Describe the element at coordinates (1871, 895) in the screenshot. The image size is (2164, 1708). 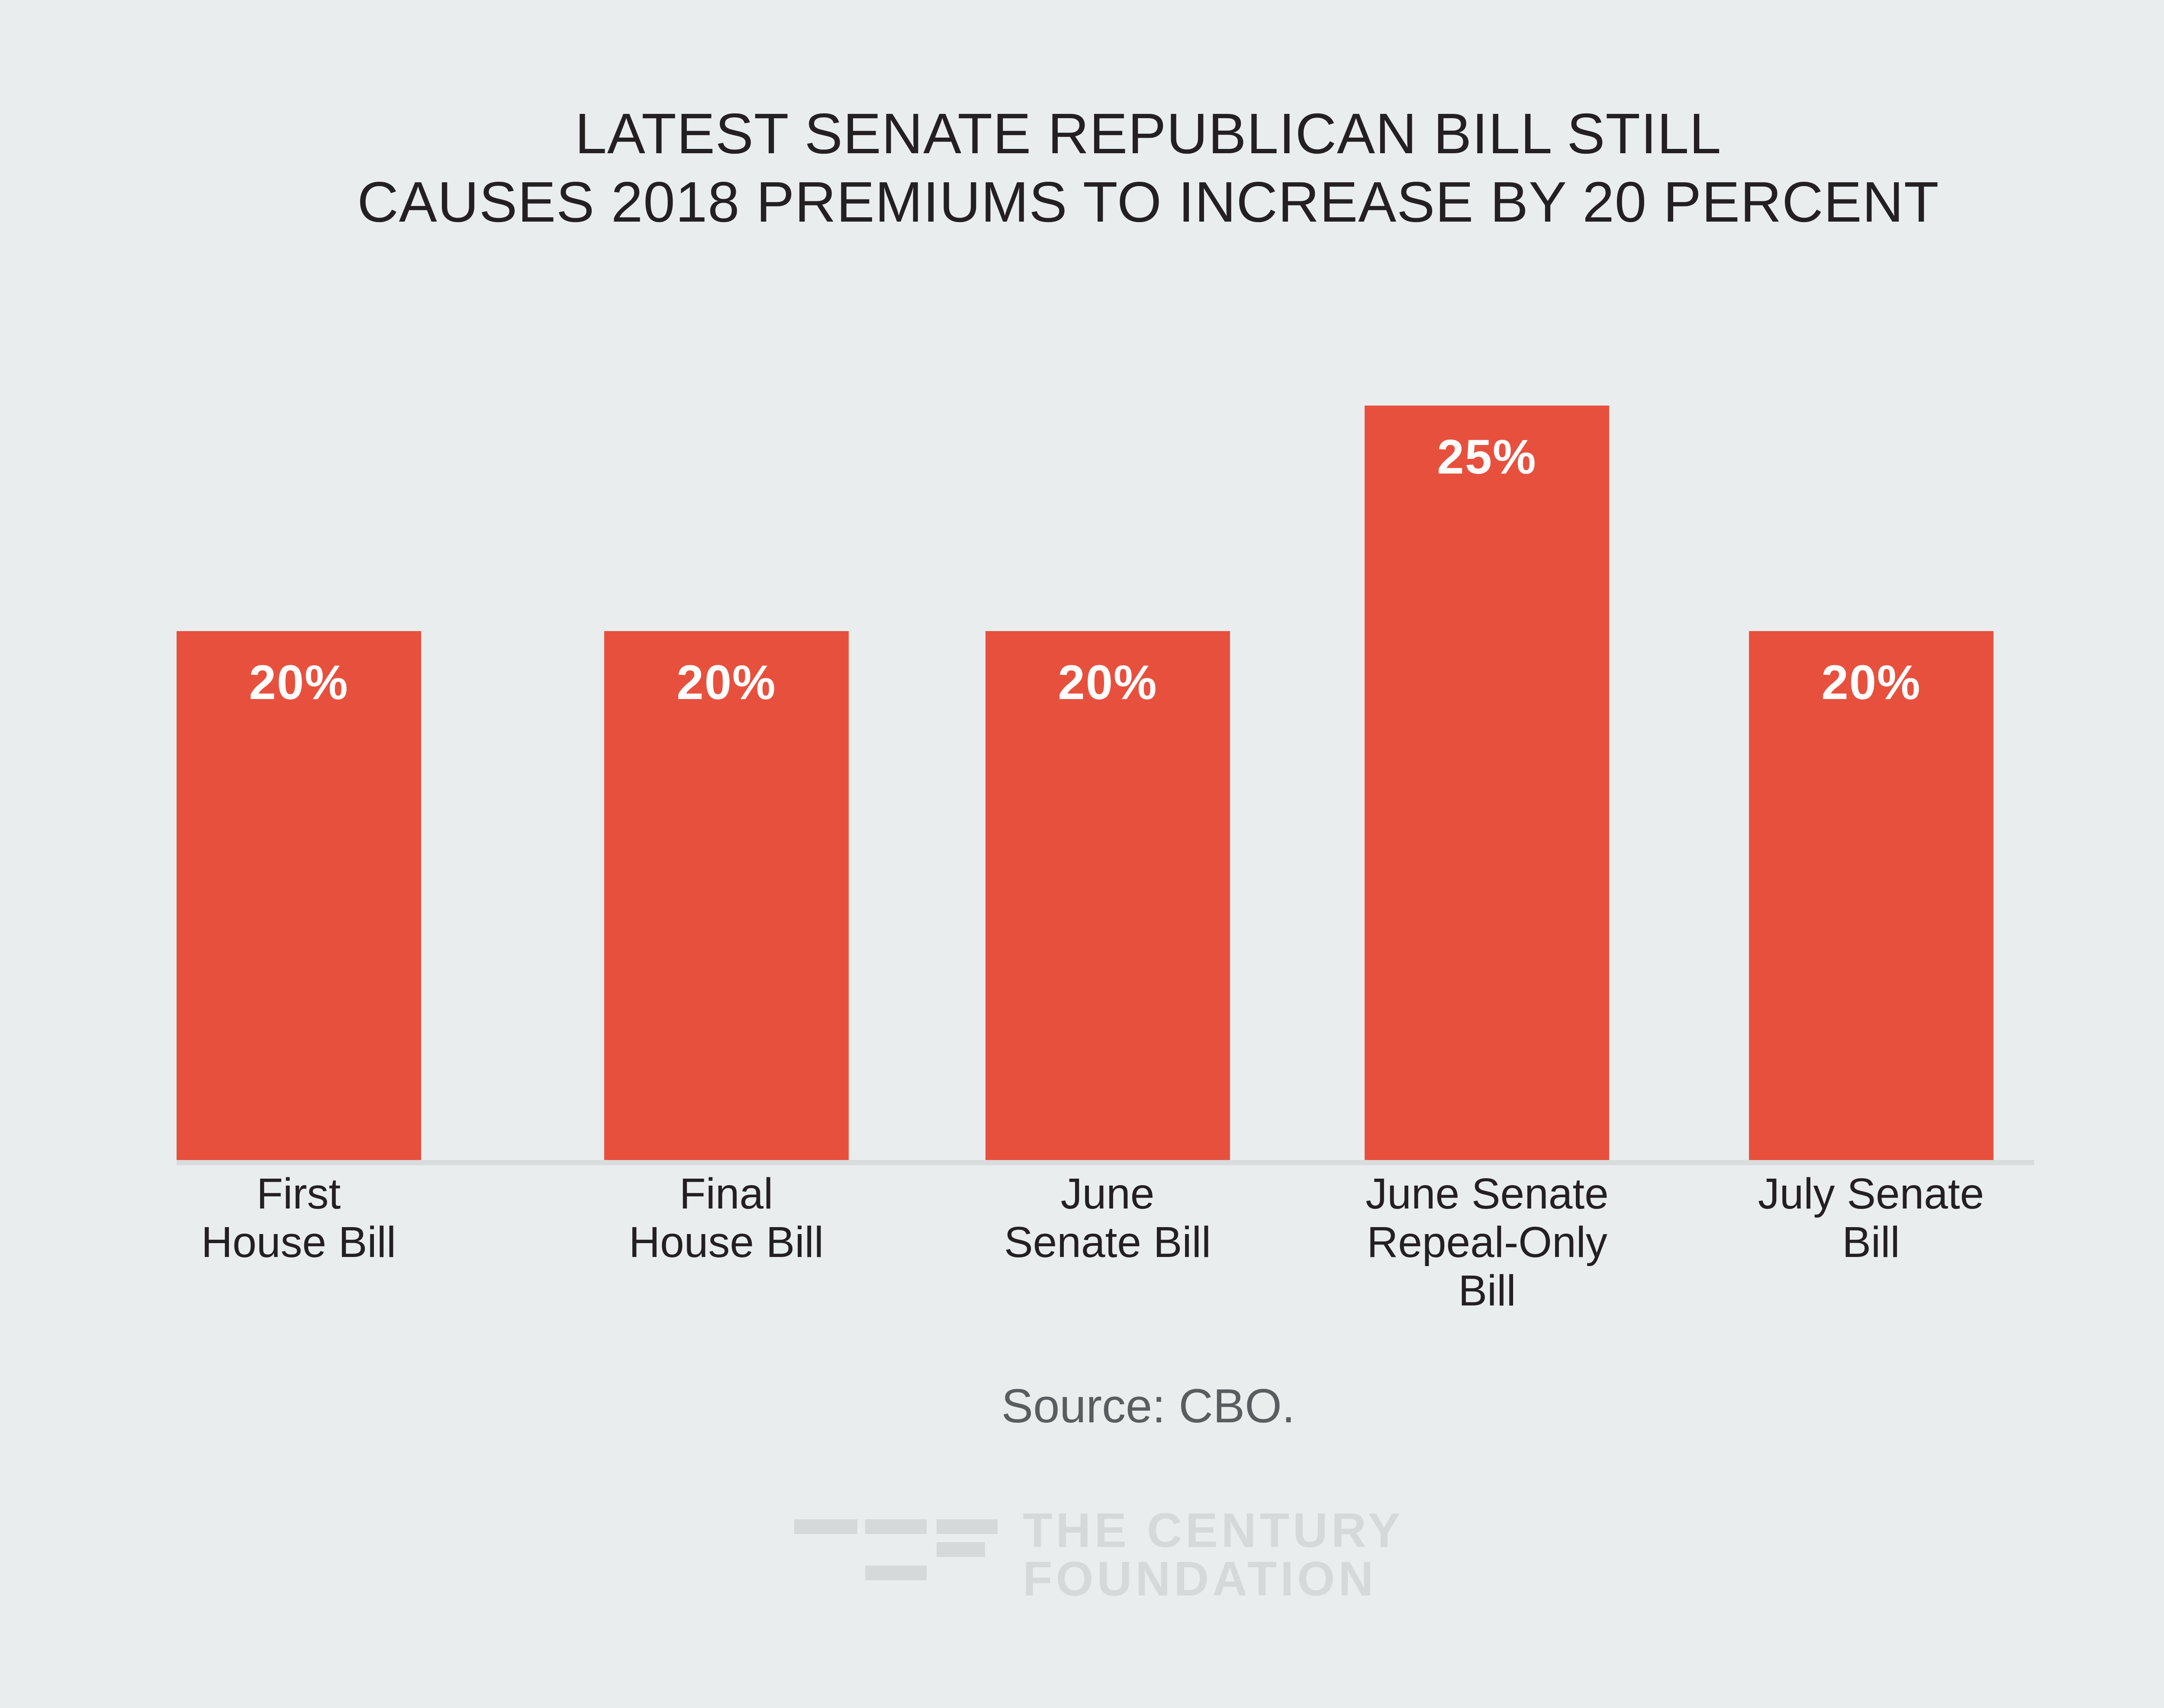
I see `bar-july-senate-bill: 20%` at that location.